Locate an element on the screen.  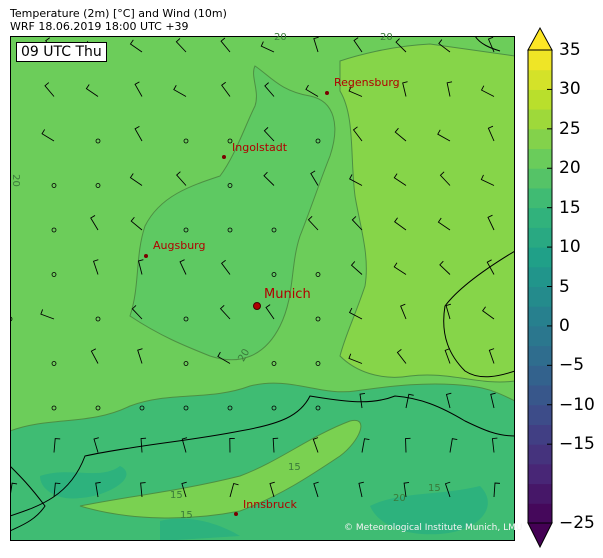
copyright-notice: © Meteorological Institute Munich, LMU is located at coordinates (433, 528).